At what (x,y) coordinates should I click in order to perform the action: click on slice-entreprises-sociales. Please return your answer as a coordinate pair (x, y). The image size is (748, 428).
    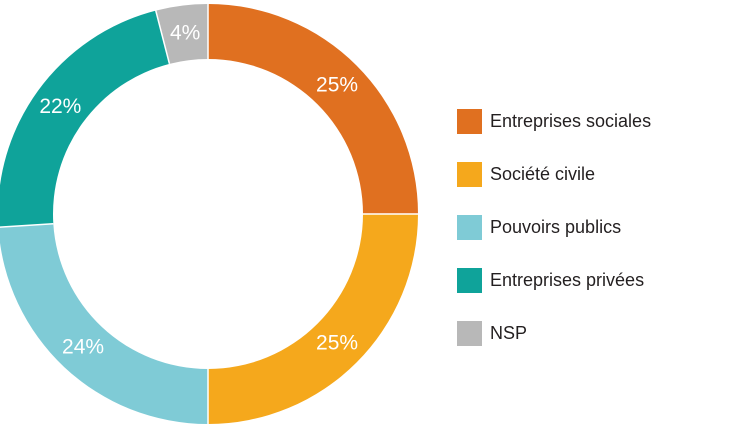
    Looking at the image, I should click on (313, 109).